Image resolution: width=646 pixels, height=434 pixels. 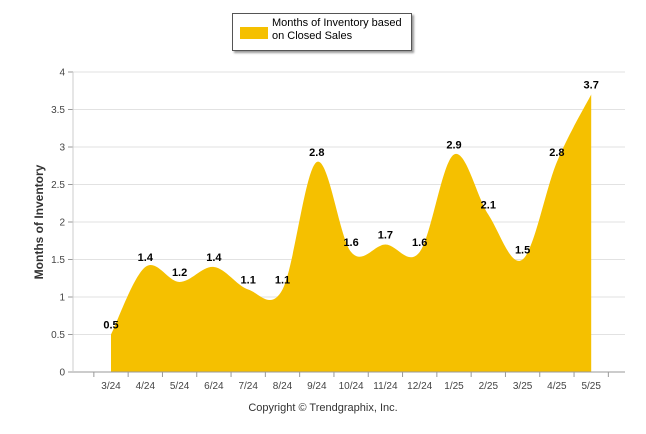 What do you see at coordinates (522, 251) in the screenshot?
I see `data-label: 1.5` at bounding box center [522, 251].